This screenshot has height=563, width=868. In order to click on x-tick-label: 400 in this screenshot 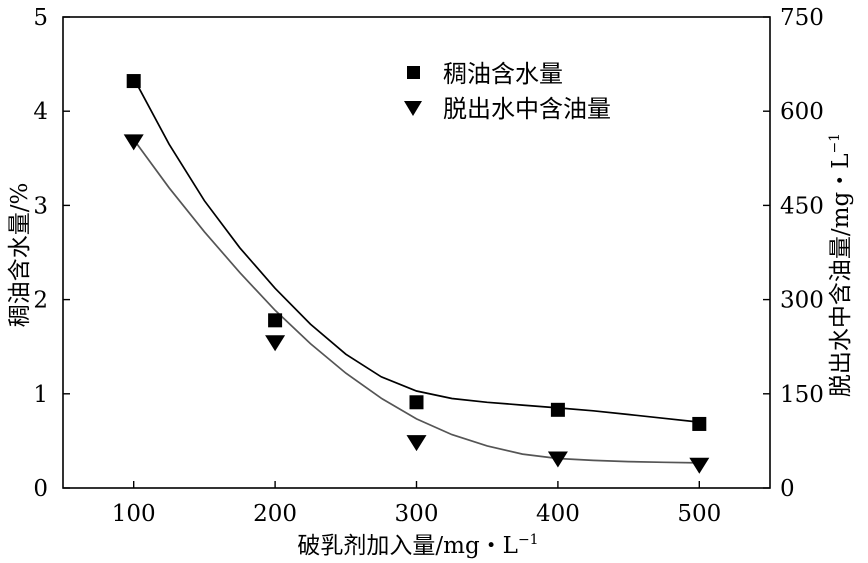, I will do `click(558, 514)`.